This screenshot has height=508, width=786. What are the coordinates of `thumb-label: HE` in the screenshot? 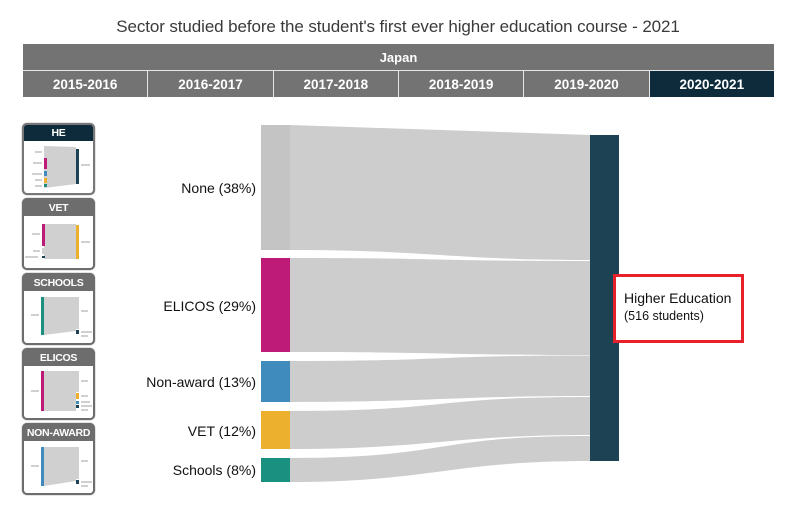 It's located at (58, 133).